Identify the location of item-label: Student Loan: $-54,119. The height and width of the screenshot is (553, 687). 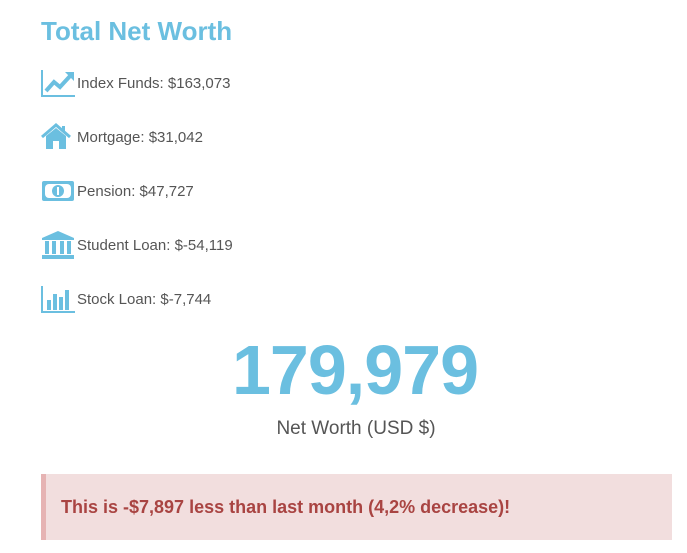
(155, 245).